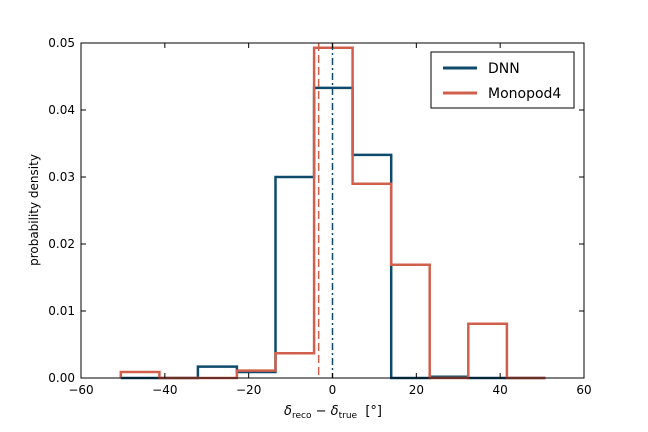 The image size is (648, 432). What do you see at coordinates (61, 43) in the screenshot?
I see `y-tick-label: 0.05` at bounding box center [61, 43].